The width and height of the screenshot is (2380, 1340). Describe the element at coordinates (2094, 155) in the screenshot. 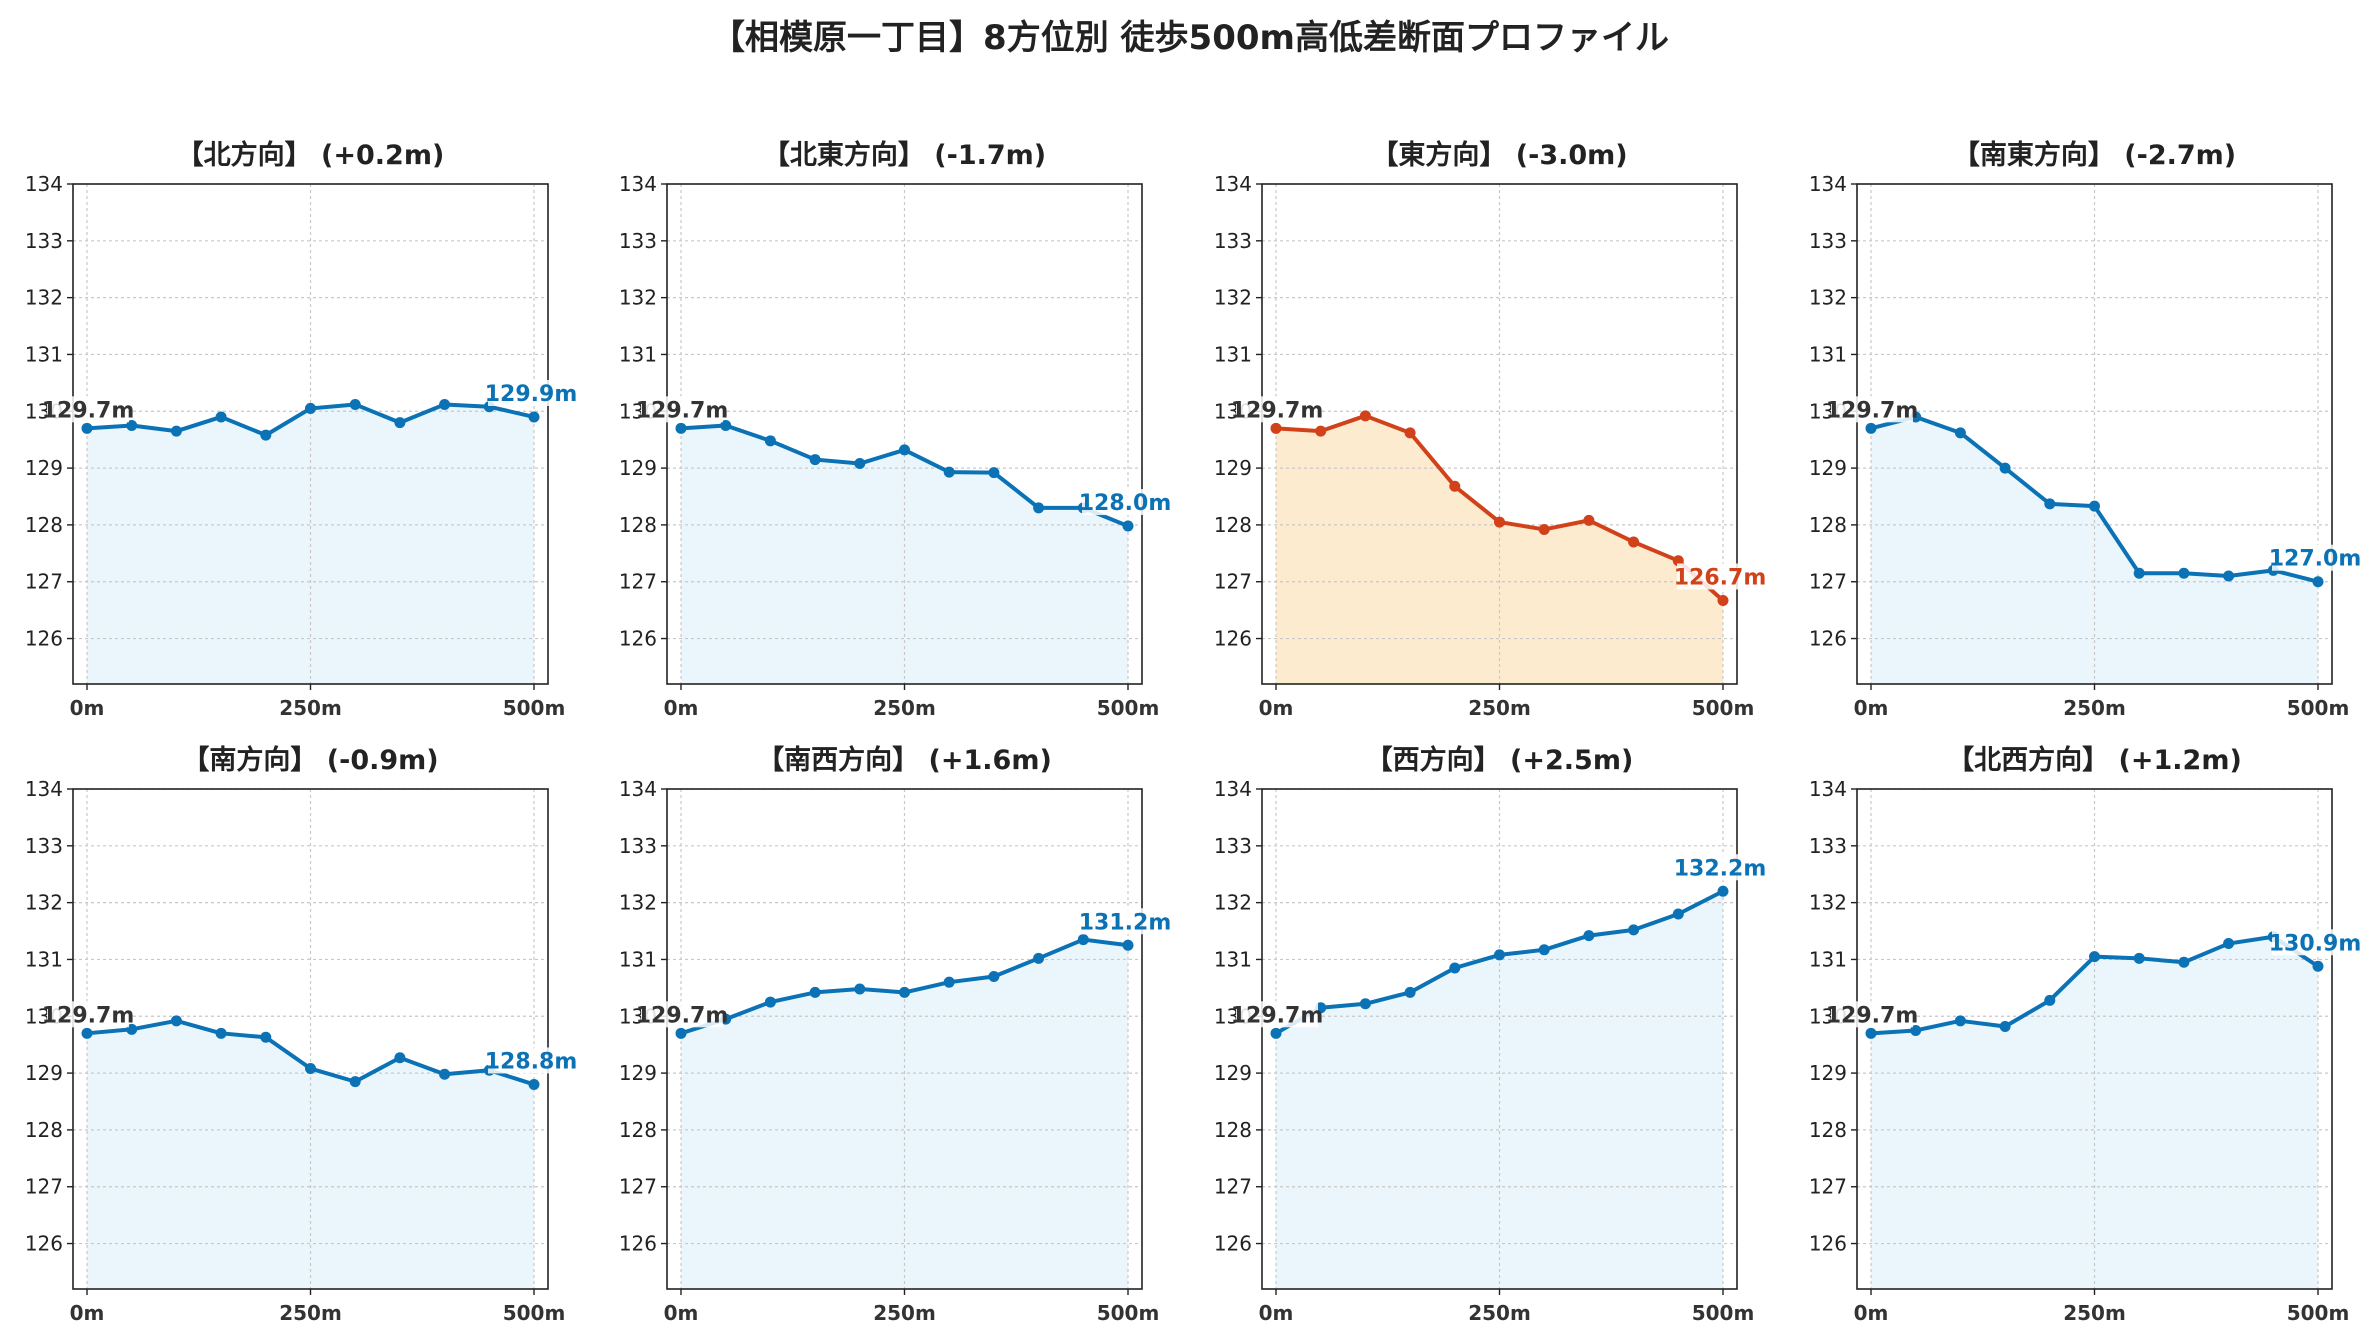

I see `subplot-title: 【南東方向】 (-2.7m)` at that location.